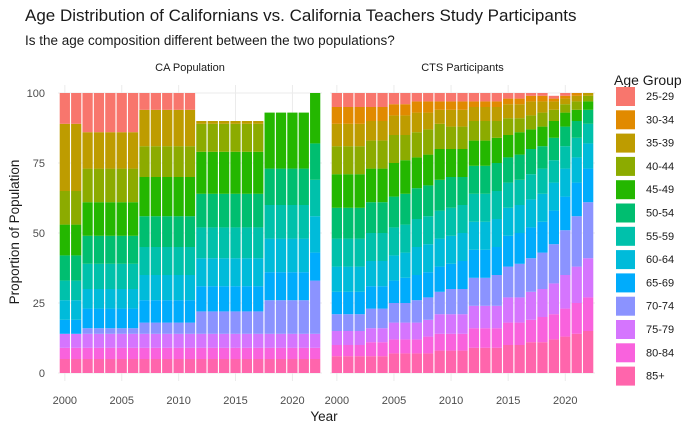  Describe the element at coordinates (640, 376) in the screenshot. I see `legend-item: 85+` at that location.